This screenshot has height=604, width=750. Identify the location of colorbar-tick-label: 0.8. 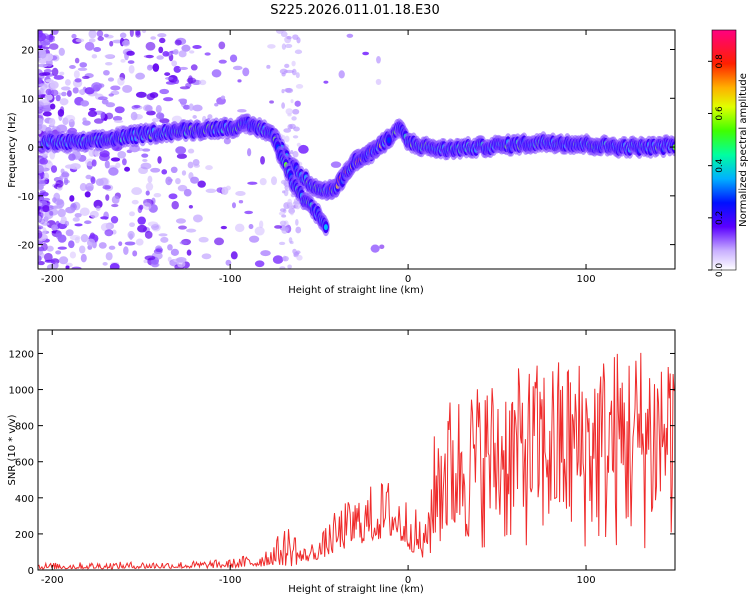
(720, 61).